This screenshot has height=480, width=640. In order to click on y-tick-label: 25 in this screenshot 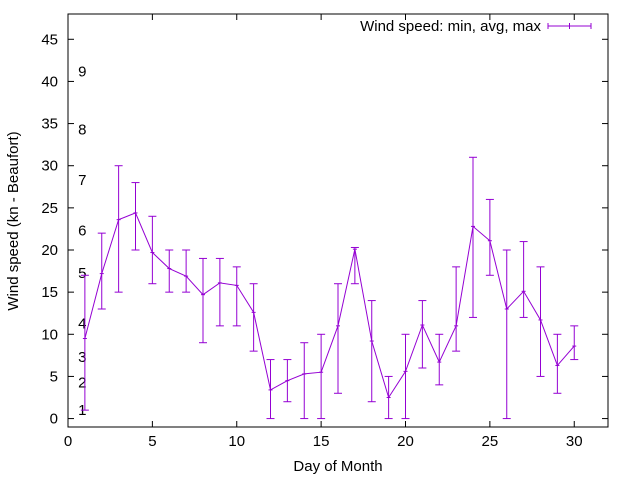, I will do `click(49, 208)`.